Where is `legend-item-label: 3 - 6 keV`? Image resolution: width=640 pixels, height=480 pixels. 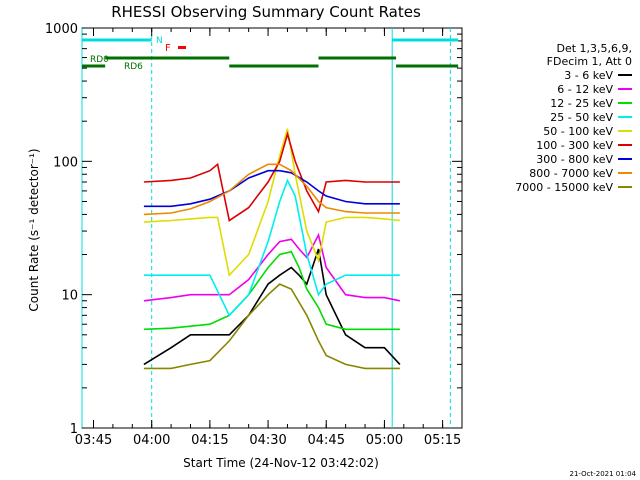 legend-item-label: 3 - 6 keV is located at coordinates (588, 75).